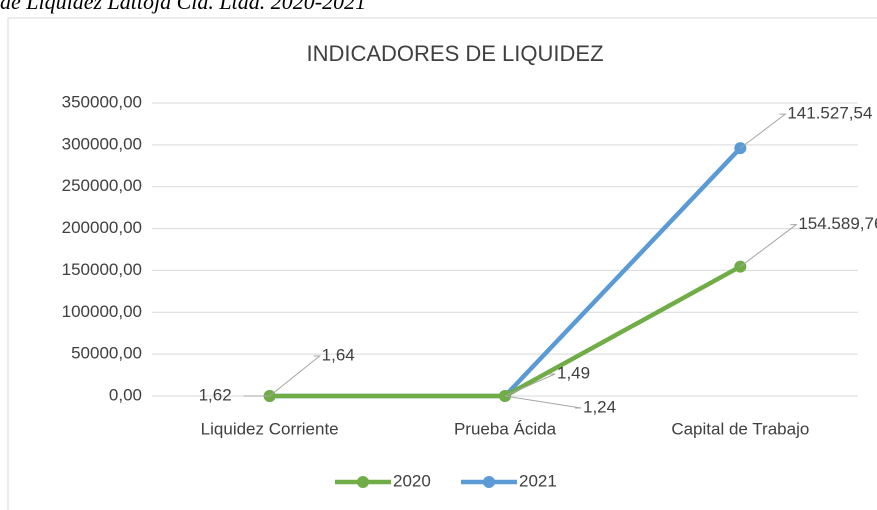 The width and height of the screenshot is (877, 510). What do you see at coordinates (215, 394) in the screenshot?
I see `data-label: 1,62` at bounding box center [215, 394].